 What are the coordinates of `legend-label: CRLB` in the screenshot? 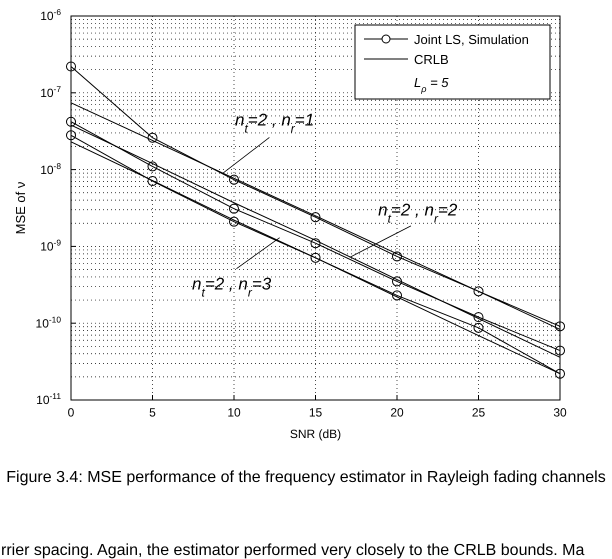 It's located at (431, 59).